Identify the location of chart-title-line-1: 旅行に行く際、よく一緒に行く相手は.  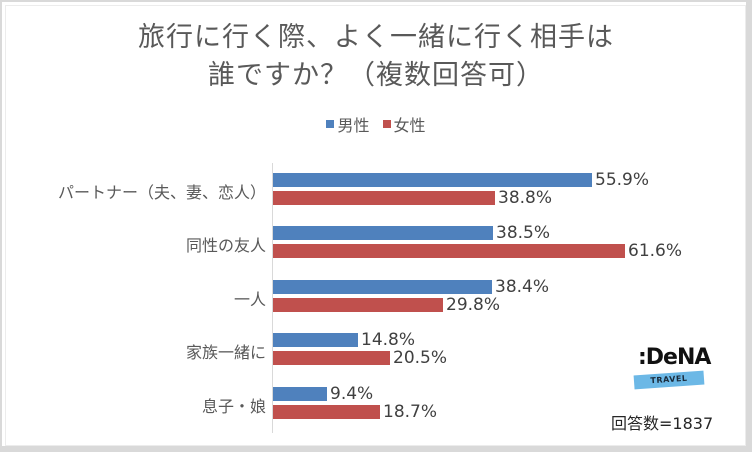
(376, 37).